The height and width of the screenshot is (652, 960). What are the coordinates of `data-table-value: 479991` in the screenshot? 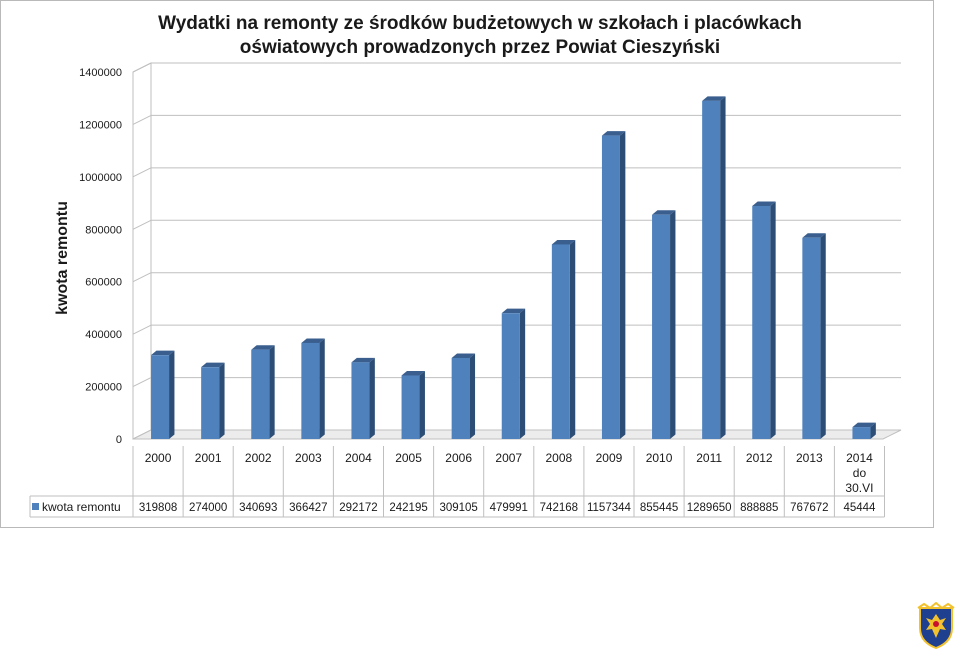 It's located at (509, 508).